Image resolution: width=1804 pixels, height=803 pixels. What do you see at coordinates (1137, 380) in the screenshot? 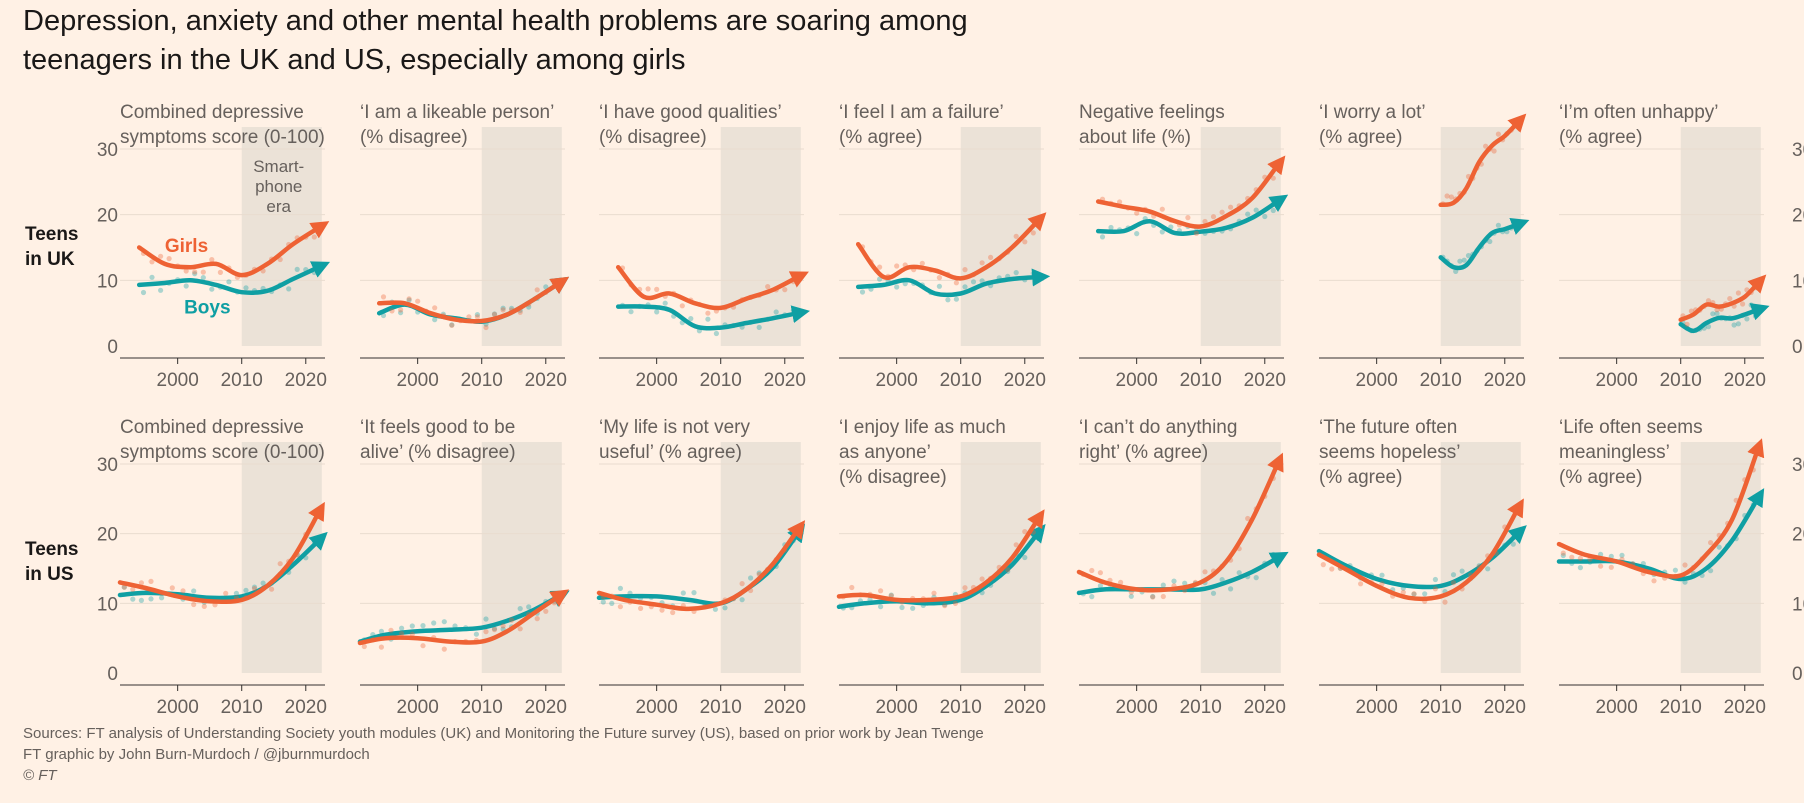
I see `x-tick-label: 2000` at bounding box center [1137, 380].